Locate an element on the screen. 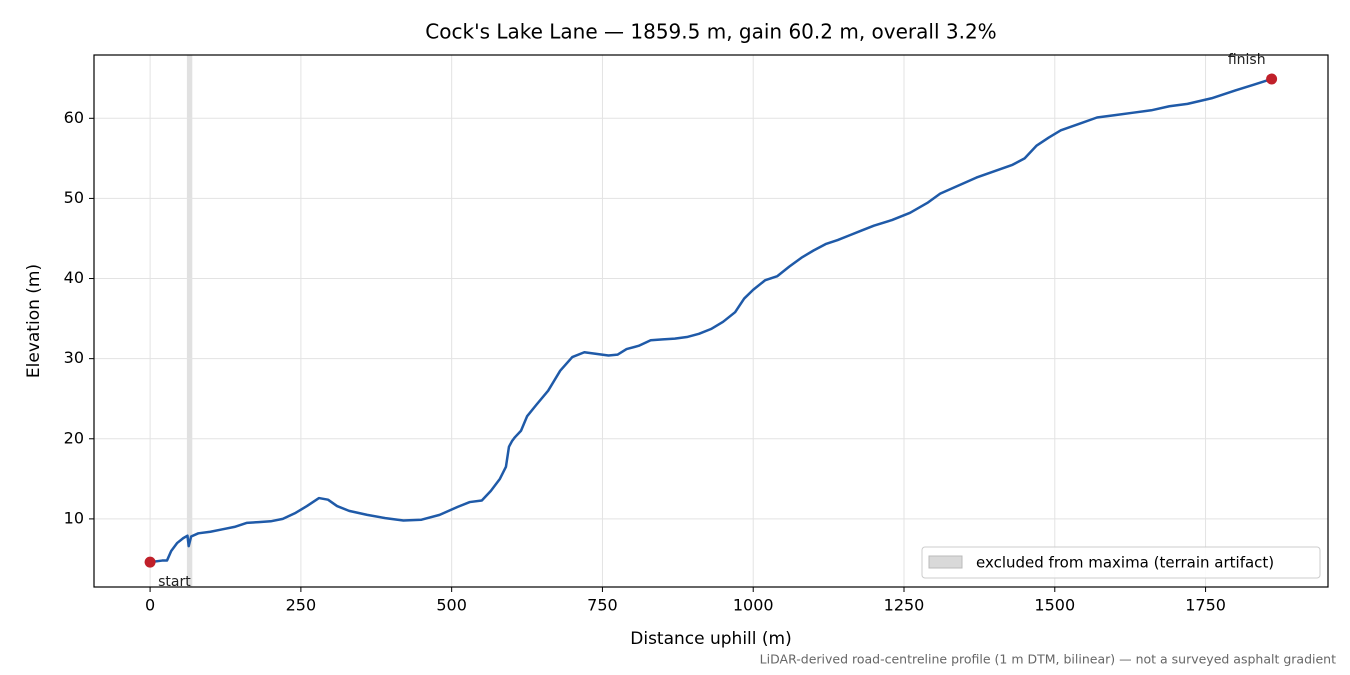 This screenshot has height=675, width=1350. x-tick-label: 500 is located at coordinates (451, 605).